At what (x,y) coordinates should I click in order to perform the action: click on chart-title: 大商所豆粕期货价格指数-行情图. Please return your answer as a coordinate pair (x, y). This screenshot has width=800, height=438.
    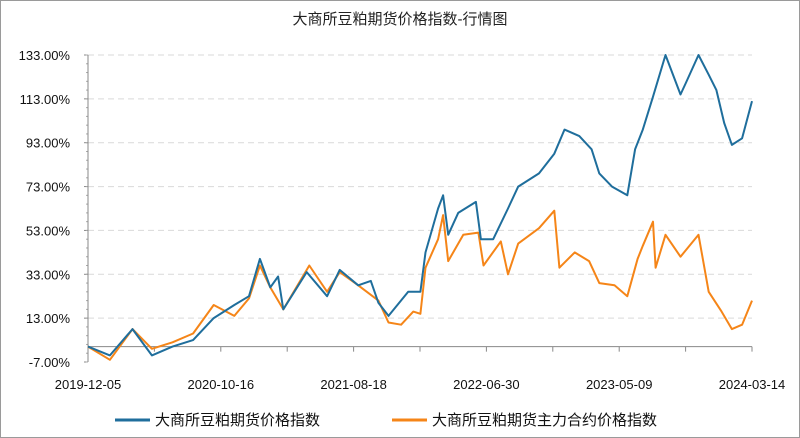
    Looking at the image, I should click on (400, 19).